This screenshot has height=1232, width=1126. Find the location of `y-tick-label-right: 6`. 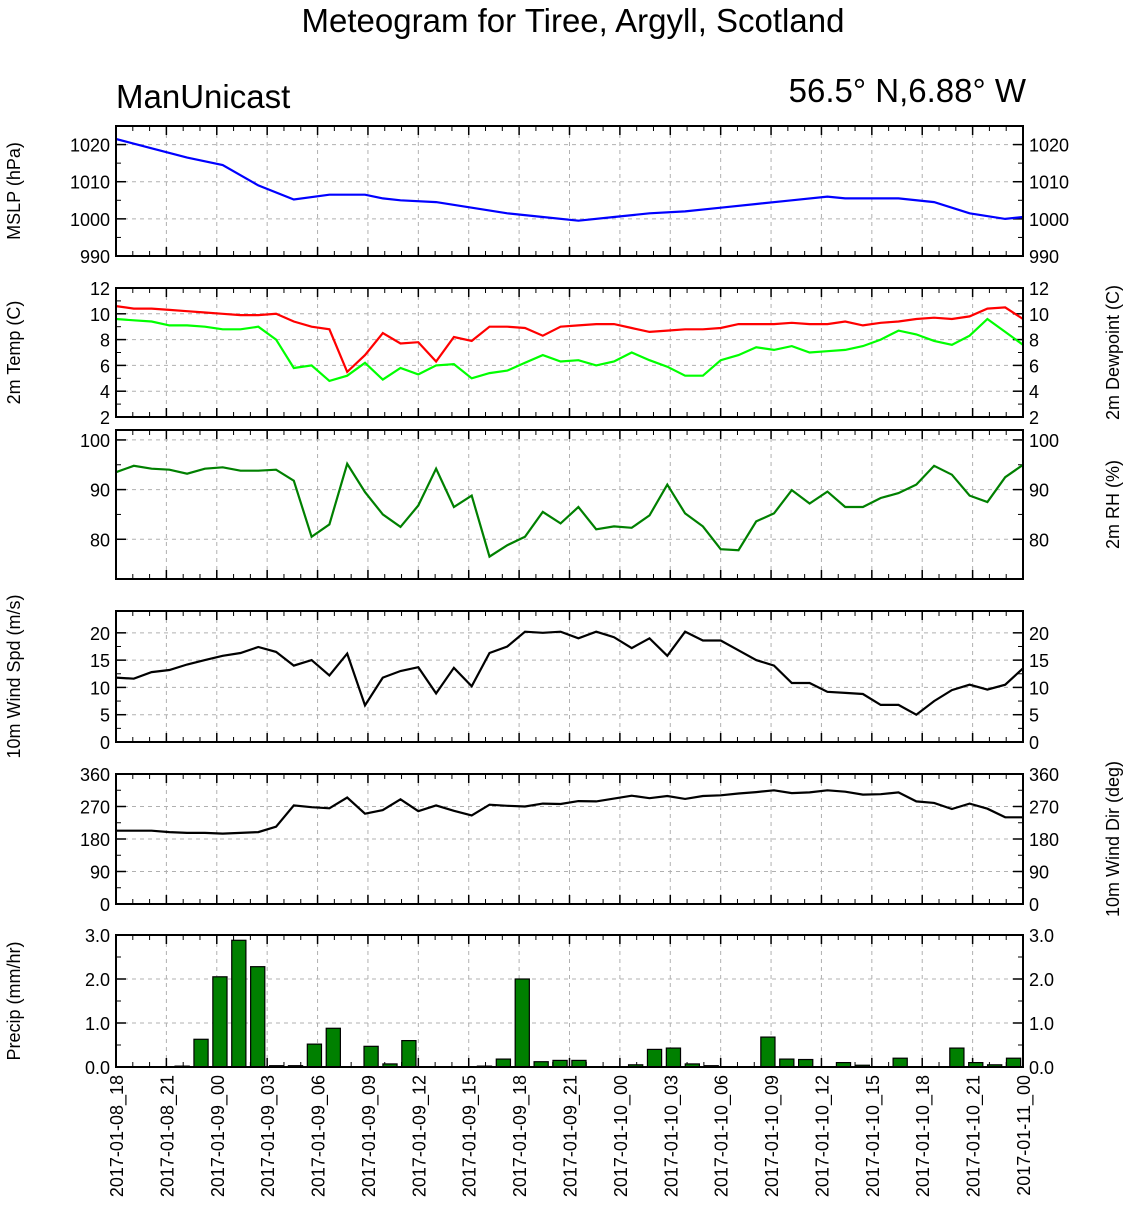

y-tick-label-right: 6 is located at coordinates (1034, 366).